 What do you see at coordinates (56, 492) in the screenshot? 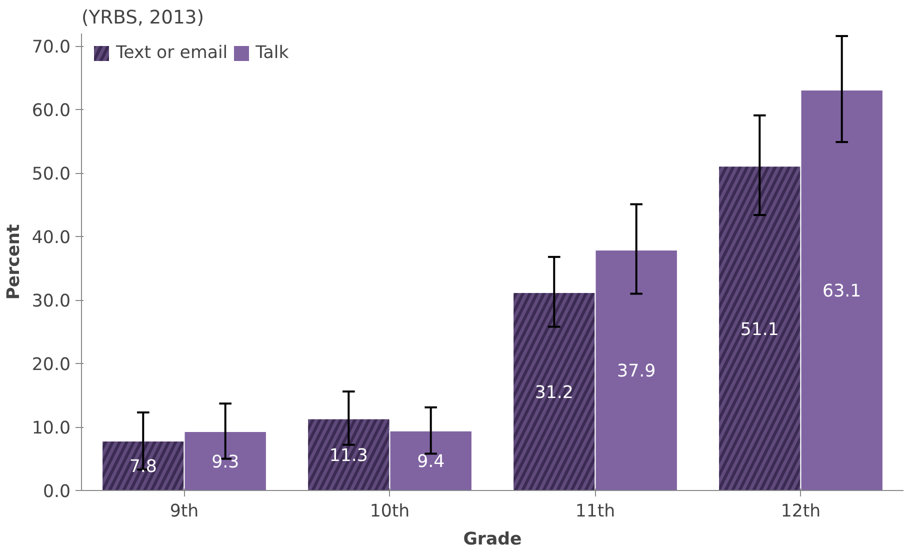
I see `y-tick-label: 0.0` at bounding box center [56, 492].